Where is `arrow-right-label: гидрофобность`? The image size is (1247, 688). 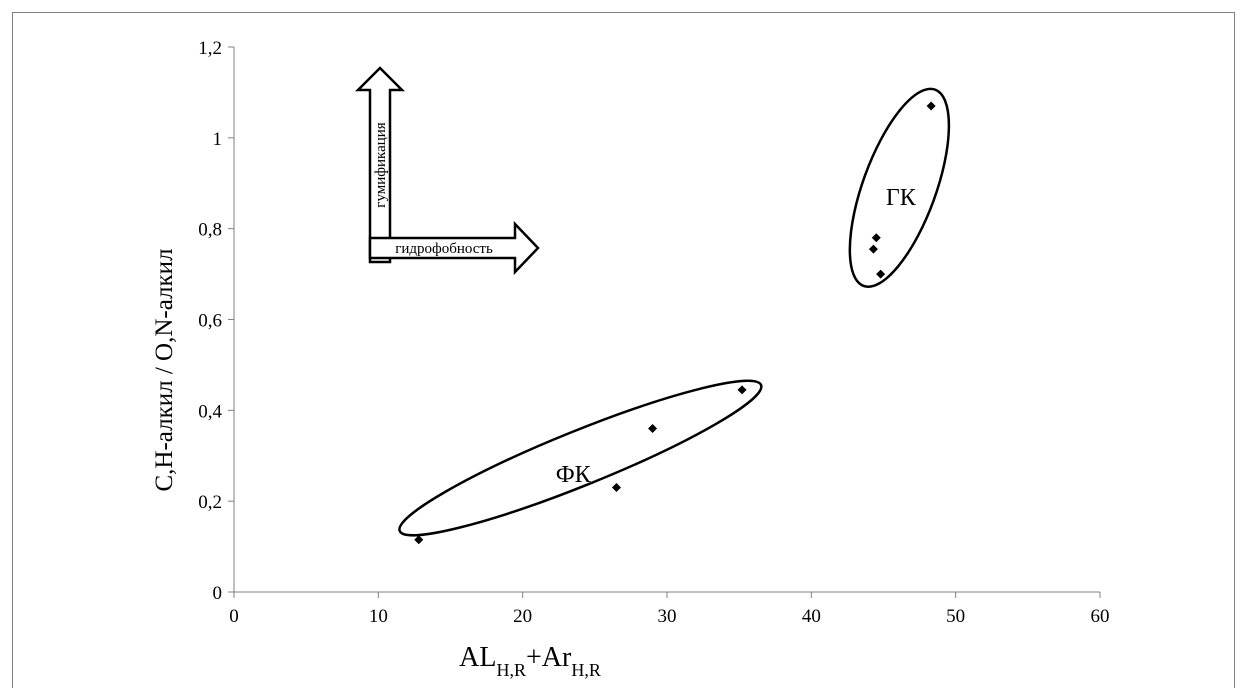 arrow-right-label: гидрофобность is located at coordinates (444, 249).